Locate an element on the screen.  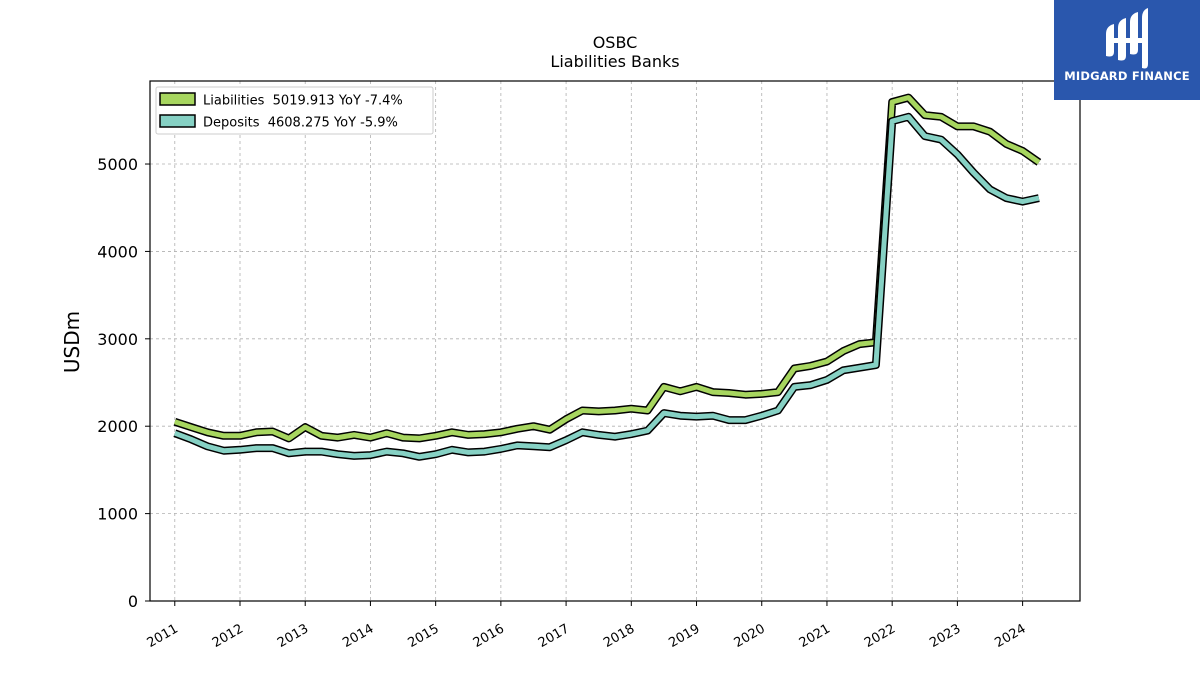
y-tick-label: 3000 is located at coordinates (117, 339).